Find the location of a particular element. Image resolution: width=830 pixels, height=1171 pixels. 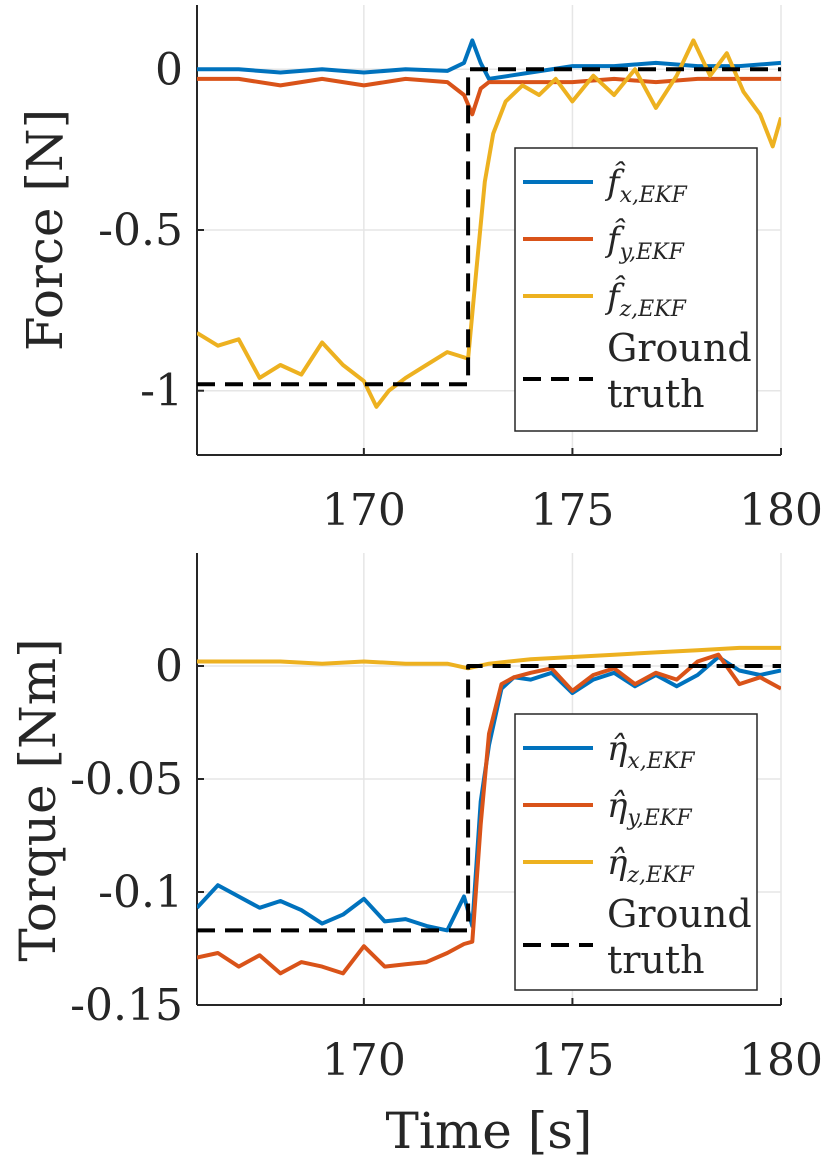

y-tick-label: -0.15 is located at coordinates (126, 1005).